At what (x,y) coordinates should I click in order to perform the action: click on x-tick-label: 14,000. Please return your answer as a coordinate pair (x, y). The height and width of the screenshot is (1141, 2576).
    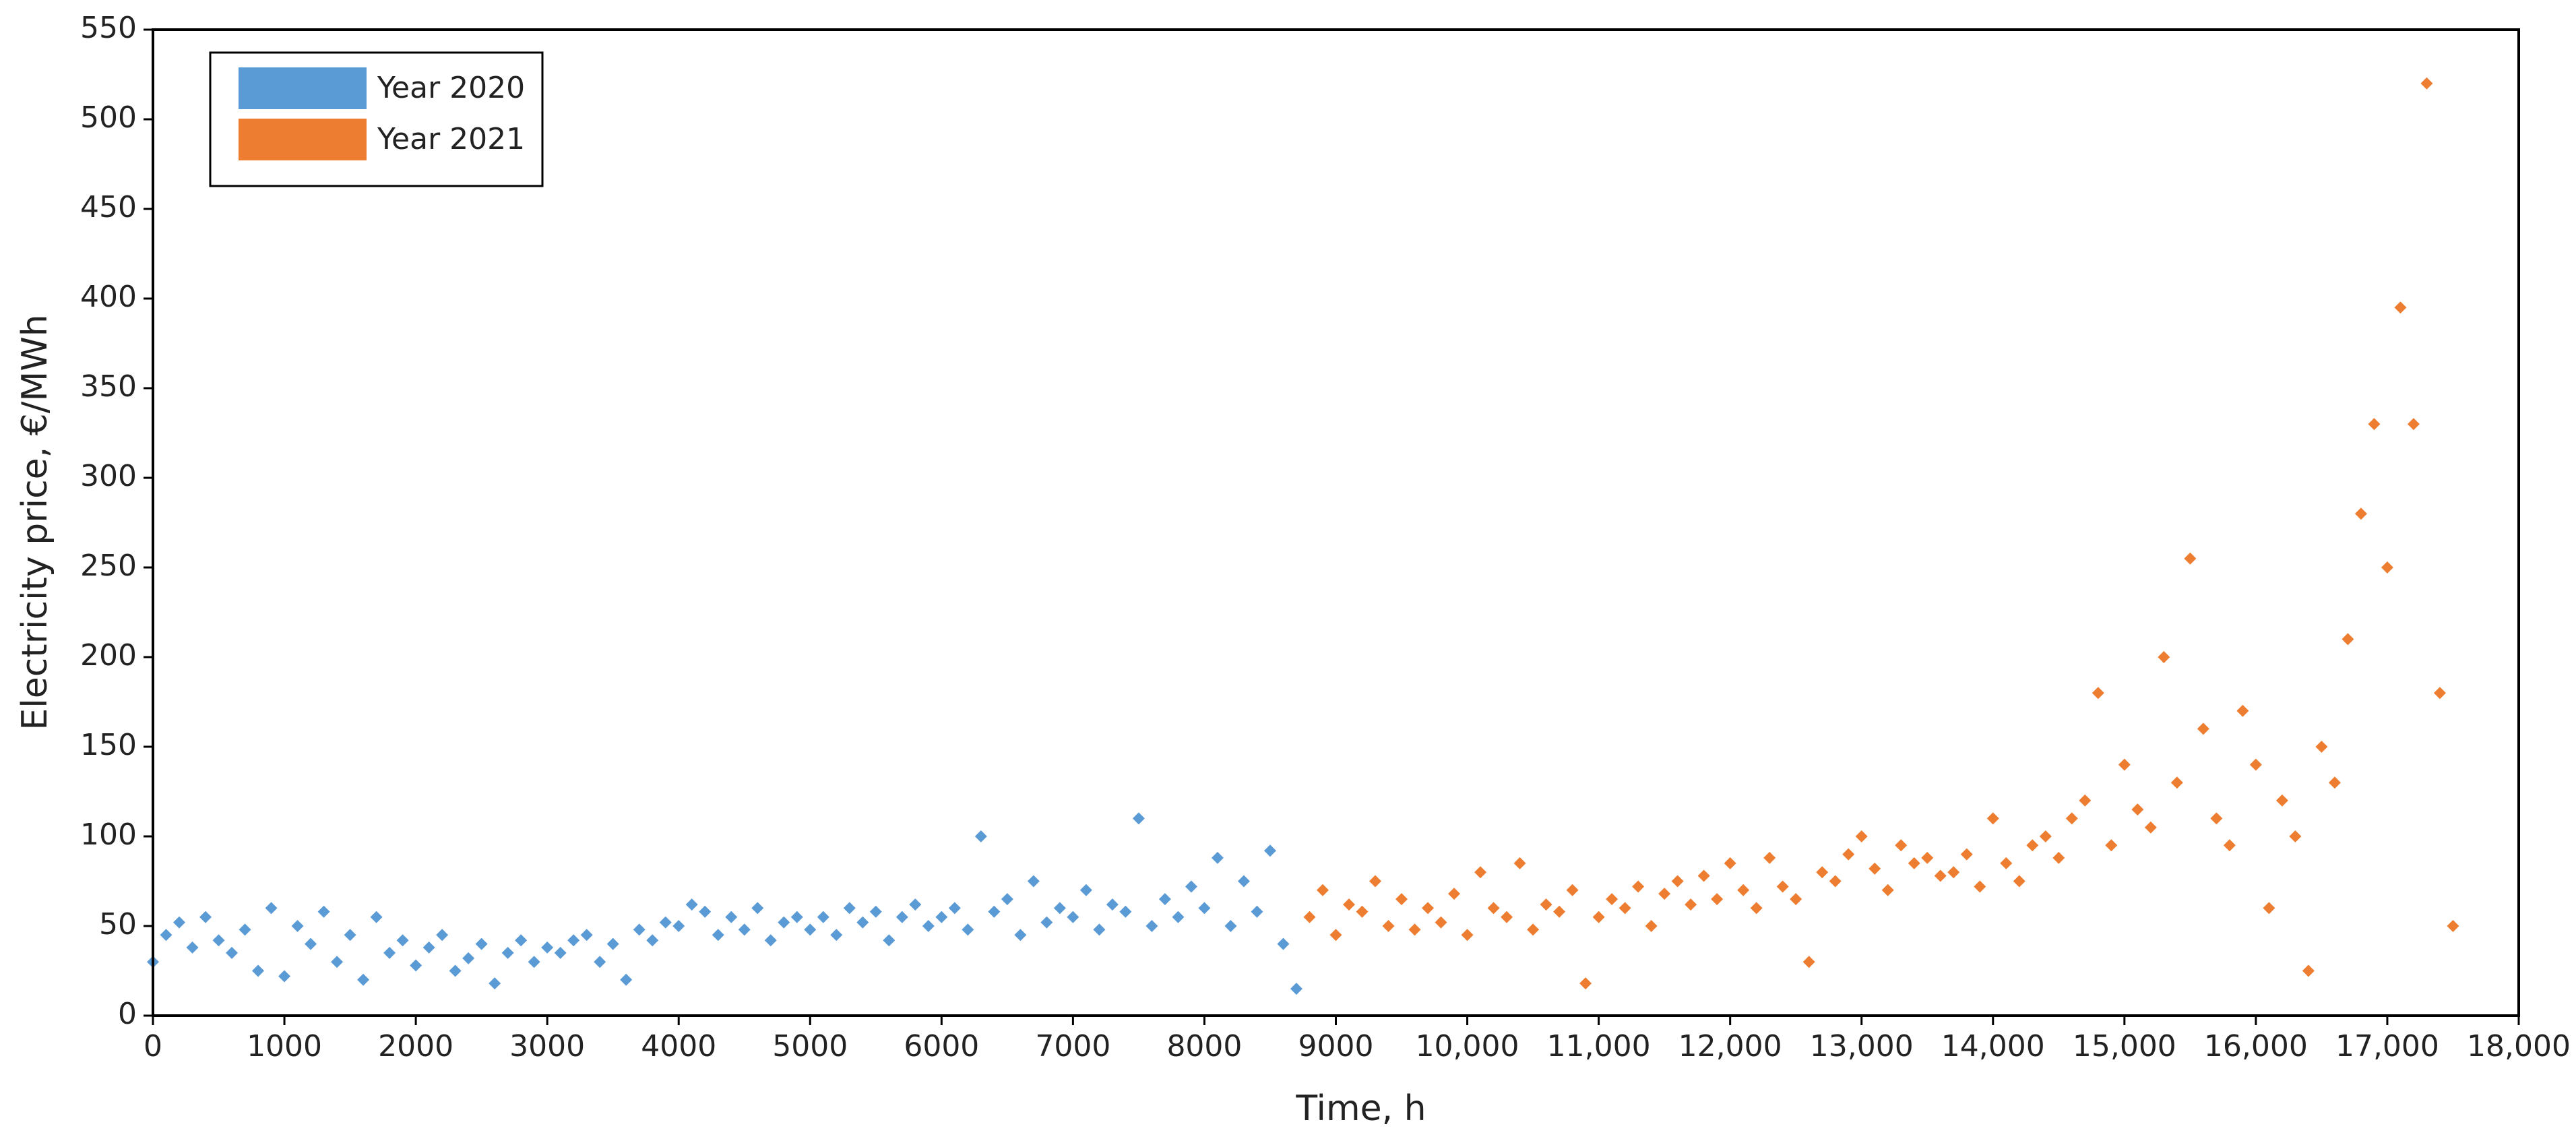
    Looking at the image, I should click on (1993, 1046).